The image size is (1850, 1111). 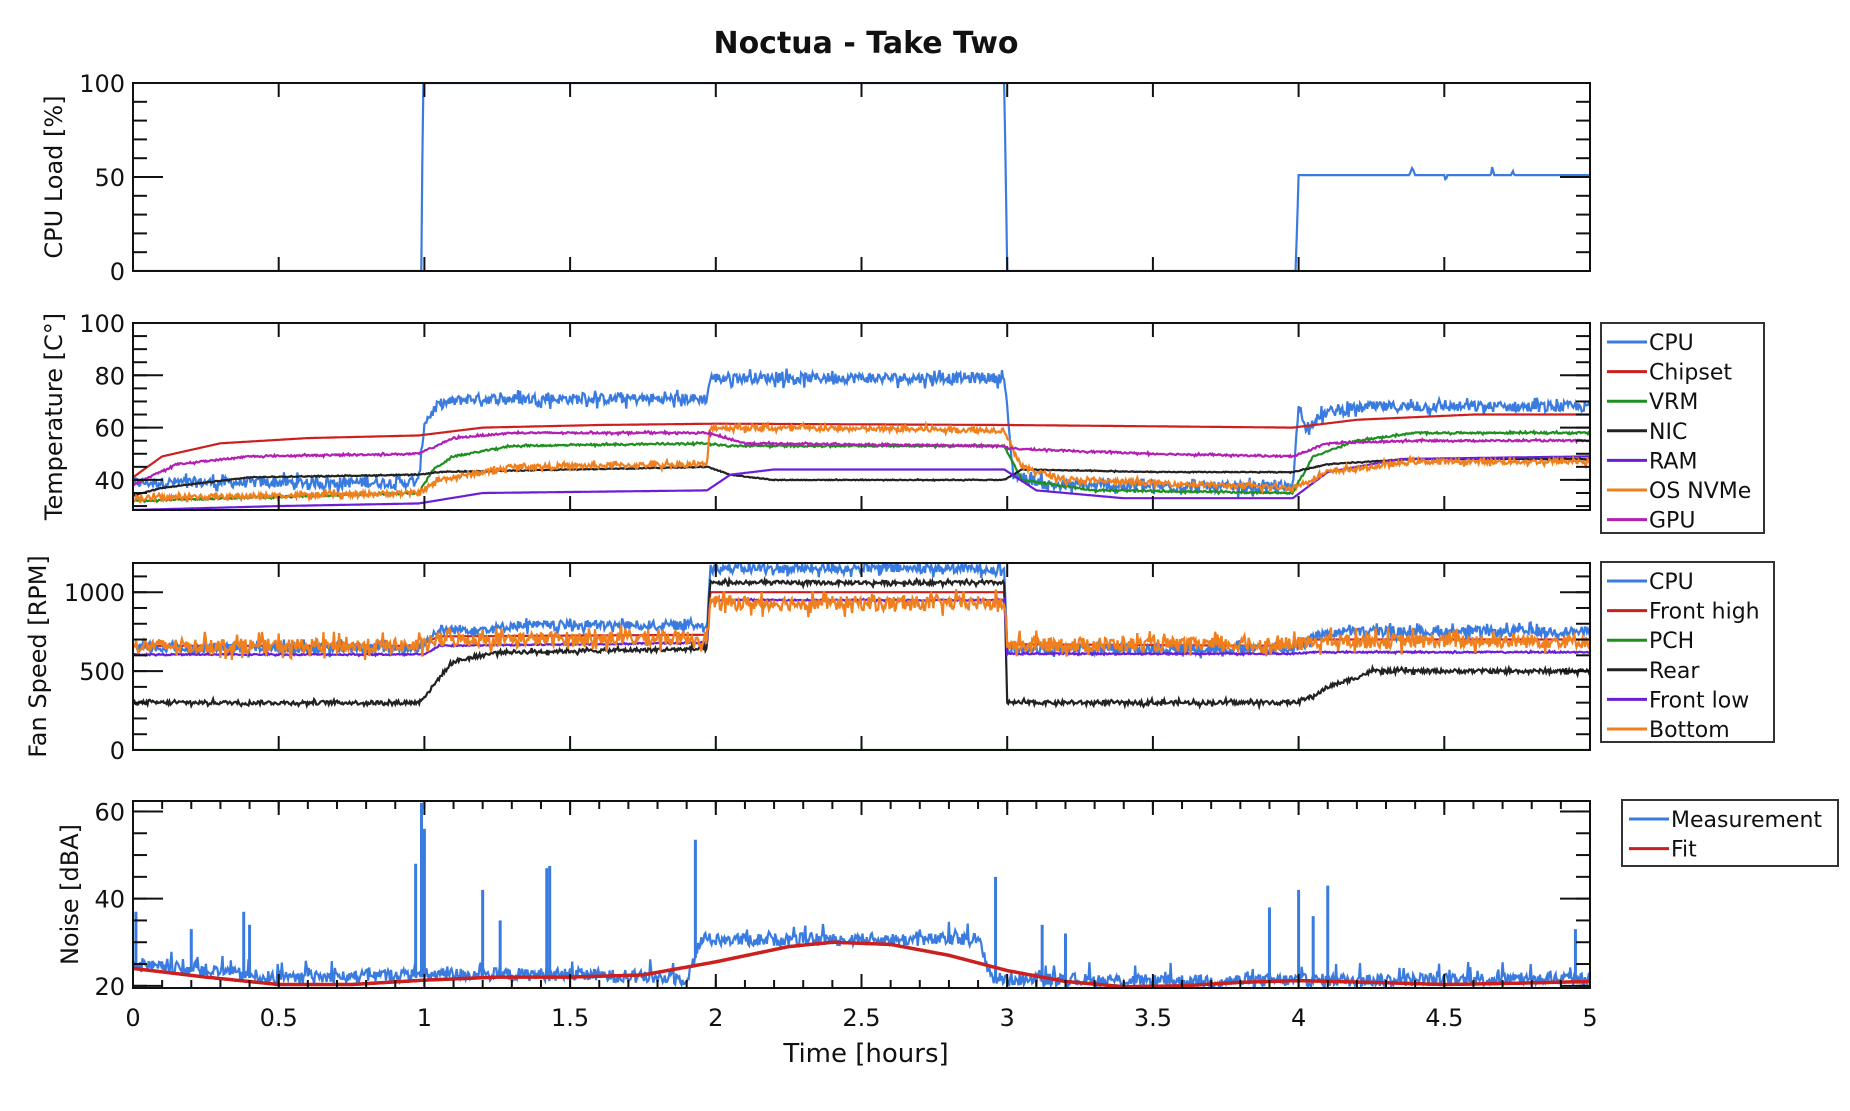 I want to click on legend-entry: Front low, so click(x=1699, y=700).